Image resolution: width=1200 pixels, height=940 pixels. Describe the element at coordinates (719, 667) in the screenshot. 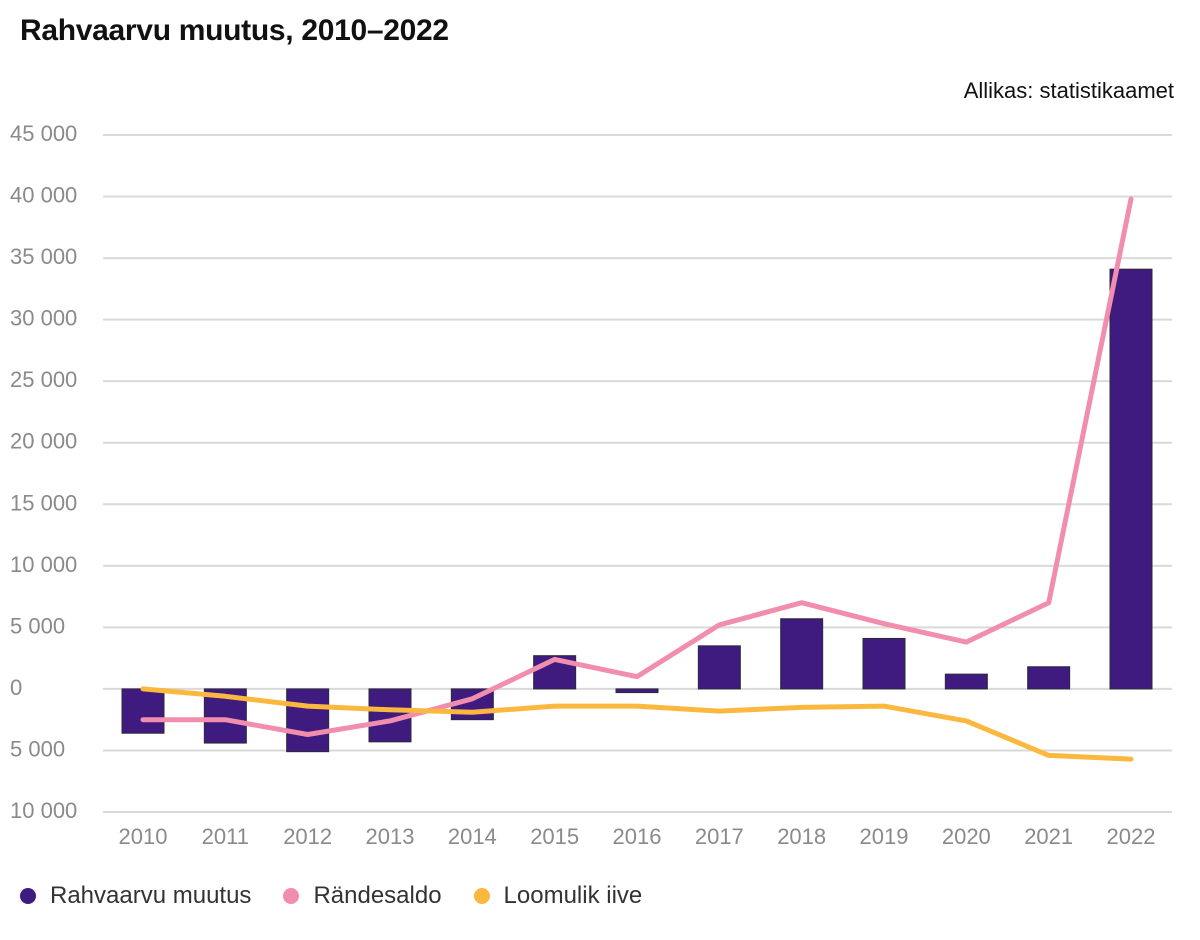

I see `bar-2017` at that location.